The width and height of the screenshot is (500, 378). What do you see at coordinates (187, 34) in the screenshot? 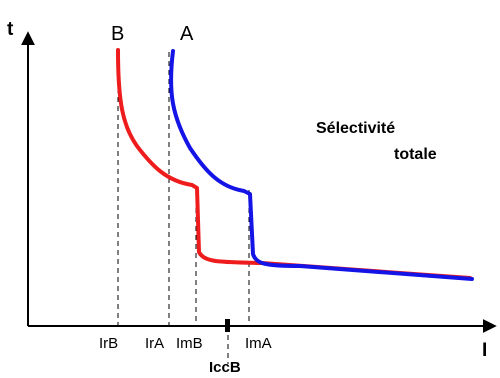
I see `curve-a-label: A` at bounding box center [187, 34].